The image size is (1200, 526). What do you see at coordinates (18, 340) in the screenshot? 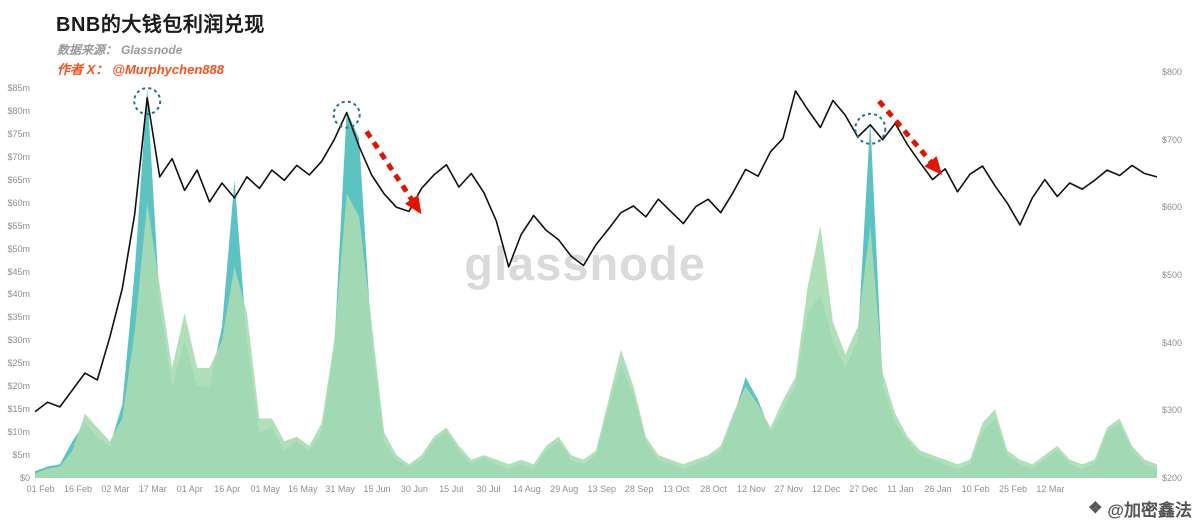
I see `left-axis-tick: $30m` at bounding box center [18, 340].